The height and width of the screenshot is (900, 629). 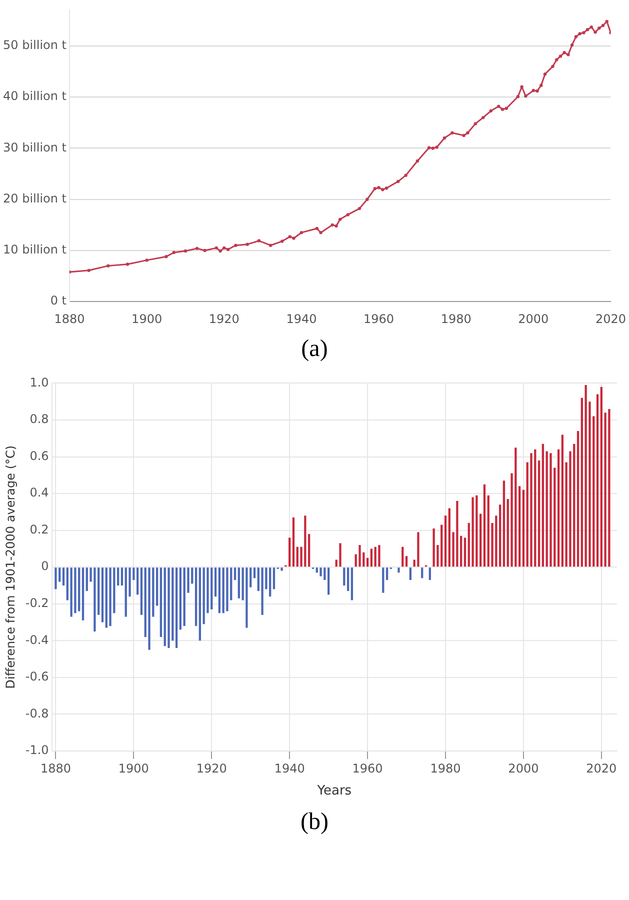 I want to click on y-tick-label: -0.8, so click(x=37, y=713).